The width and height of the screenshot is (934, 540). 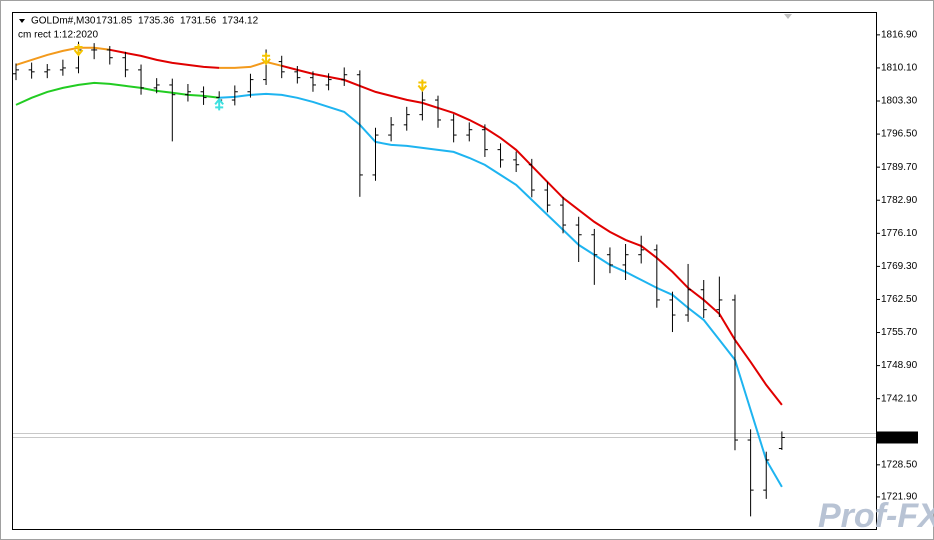 What do you see at coordinates (899, 497) in the screenshot?
I see `y-tick-label: 1721.90` at bounding box center [899, 497].